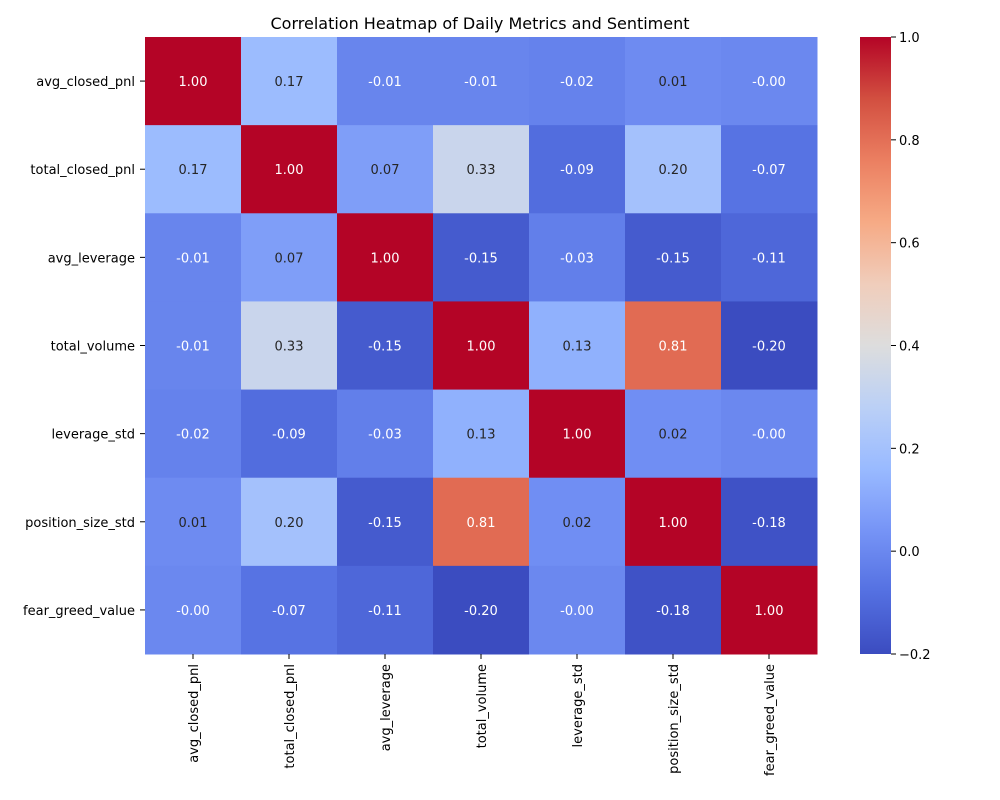 Image resolution: width=1000 pixels, height=800 pixels. What do you see at coordinates (909, 552) in the screenshot?
I see `colorbar-tick-label: 0.0` at bounding box center [909, 552].